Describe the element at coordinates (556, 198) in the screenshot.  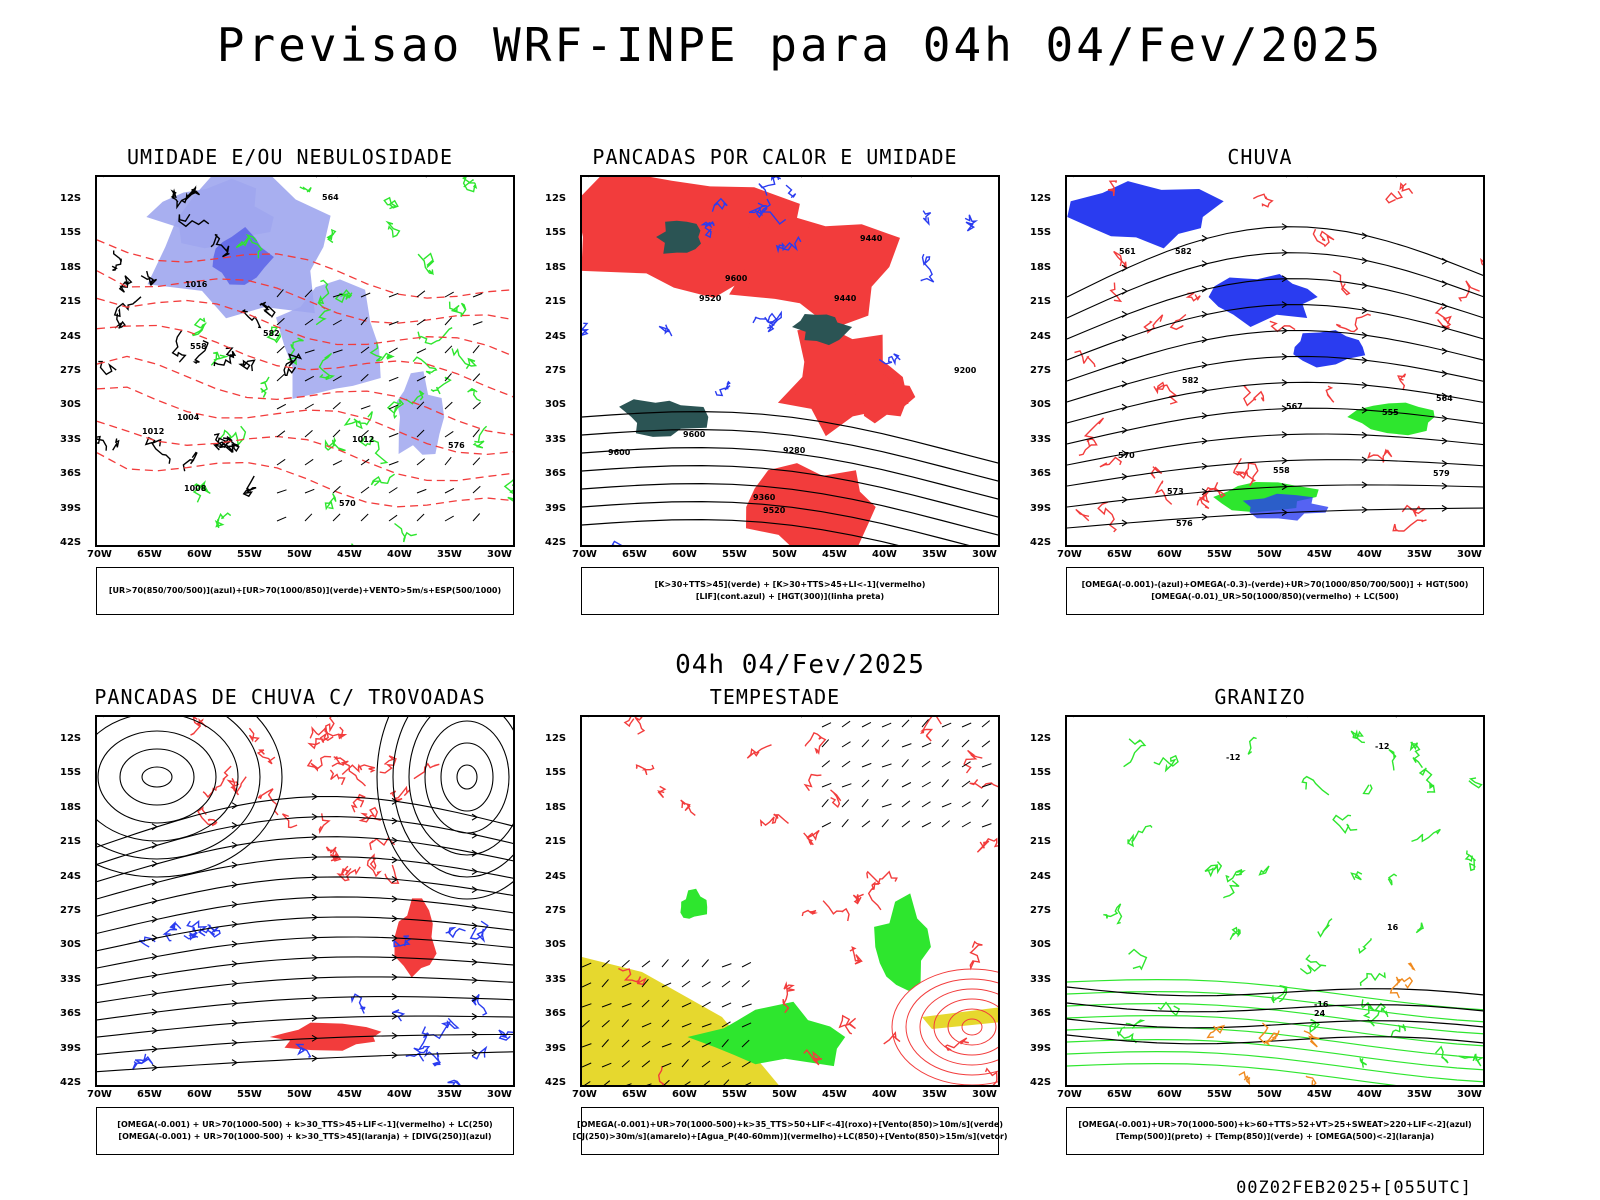
I see `lat-tick-label: 12S` at that location.